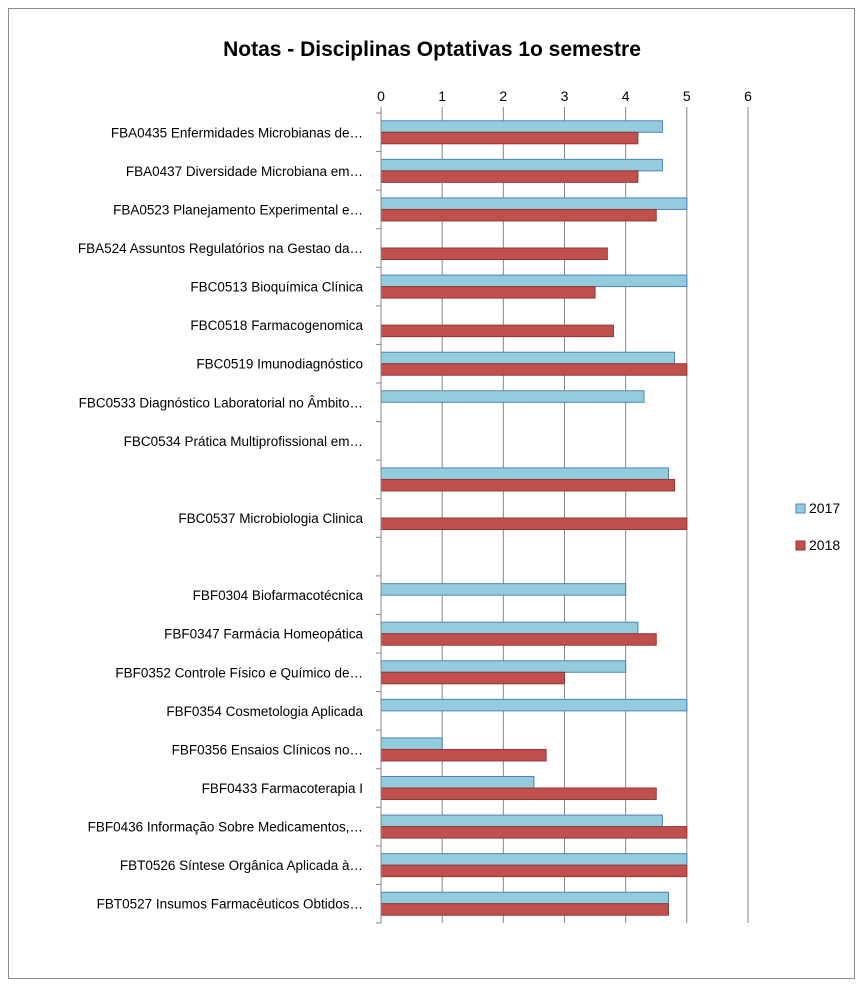 The width and height of the screenshot is (864, 986). I want to click on x-tick-label-0: 0, so click(381, 96).